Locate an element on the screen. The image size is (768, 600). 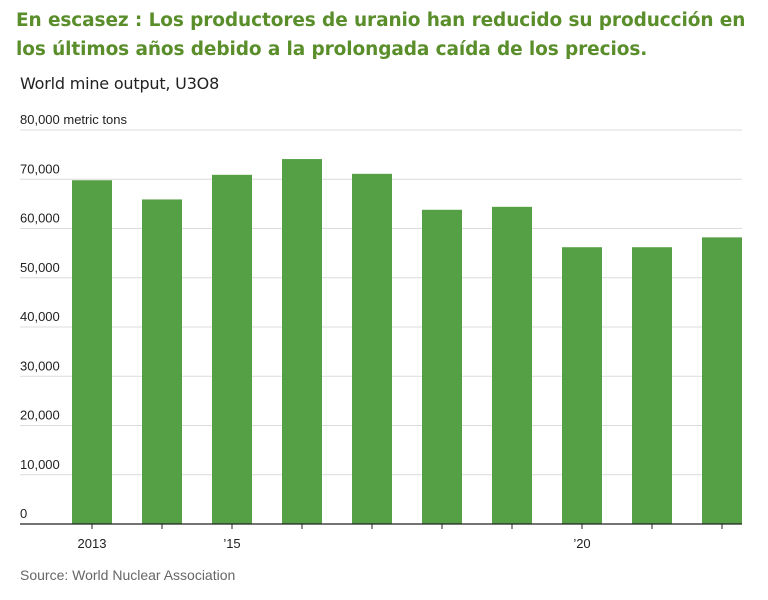
y-tick-label-20000: 20,000 is located at coordinates (40, 415).